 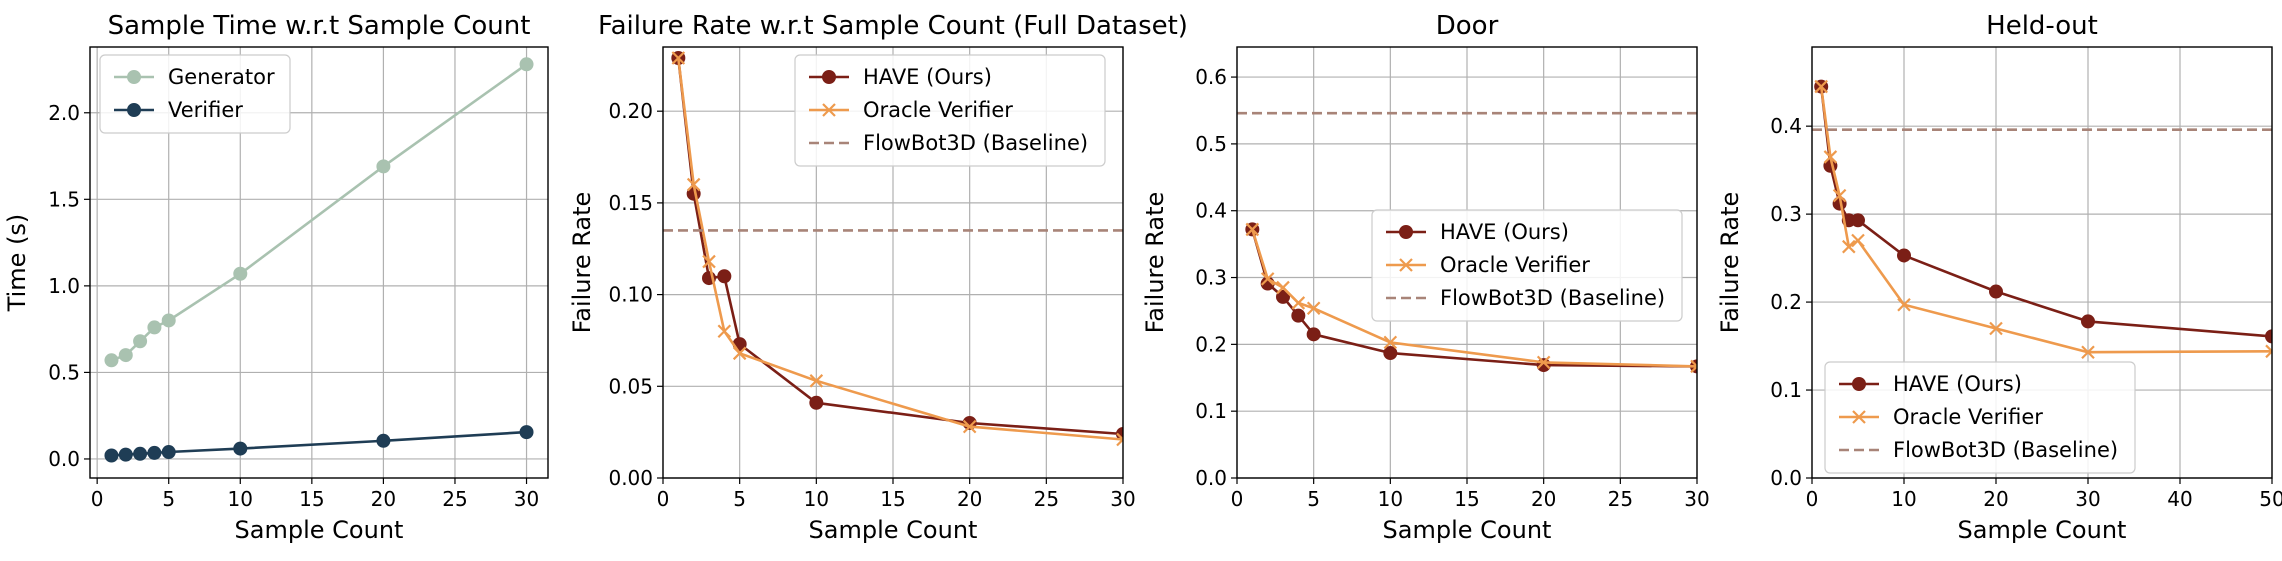 What do you see at coordinates (64, 459) in the screenshot?
I see `y-tick-label: 0.0` at bounding box center [64, 459].